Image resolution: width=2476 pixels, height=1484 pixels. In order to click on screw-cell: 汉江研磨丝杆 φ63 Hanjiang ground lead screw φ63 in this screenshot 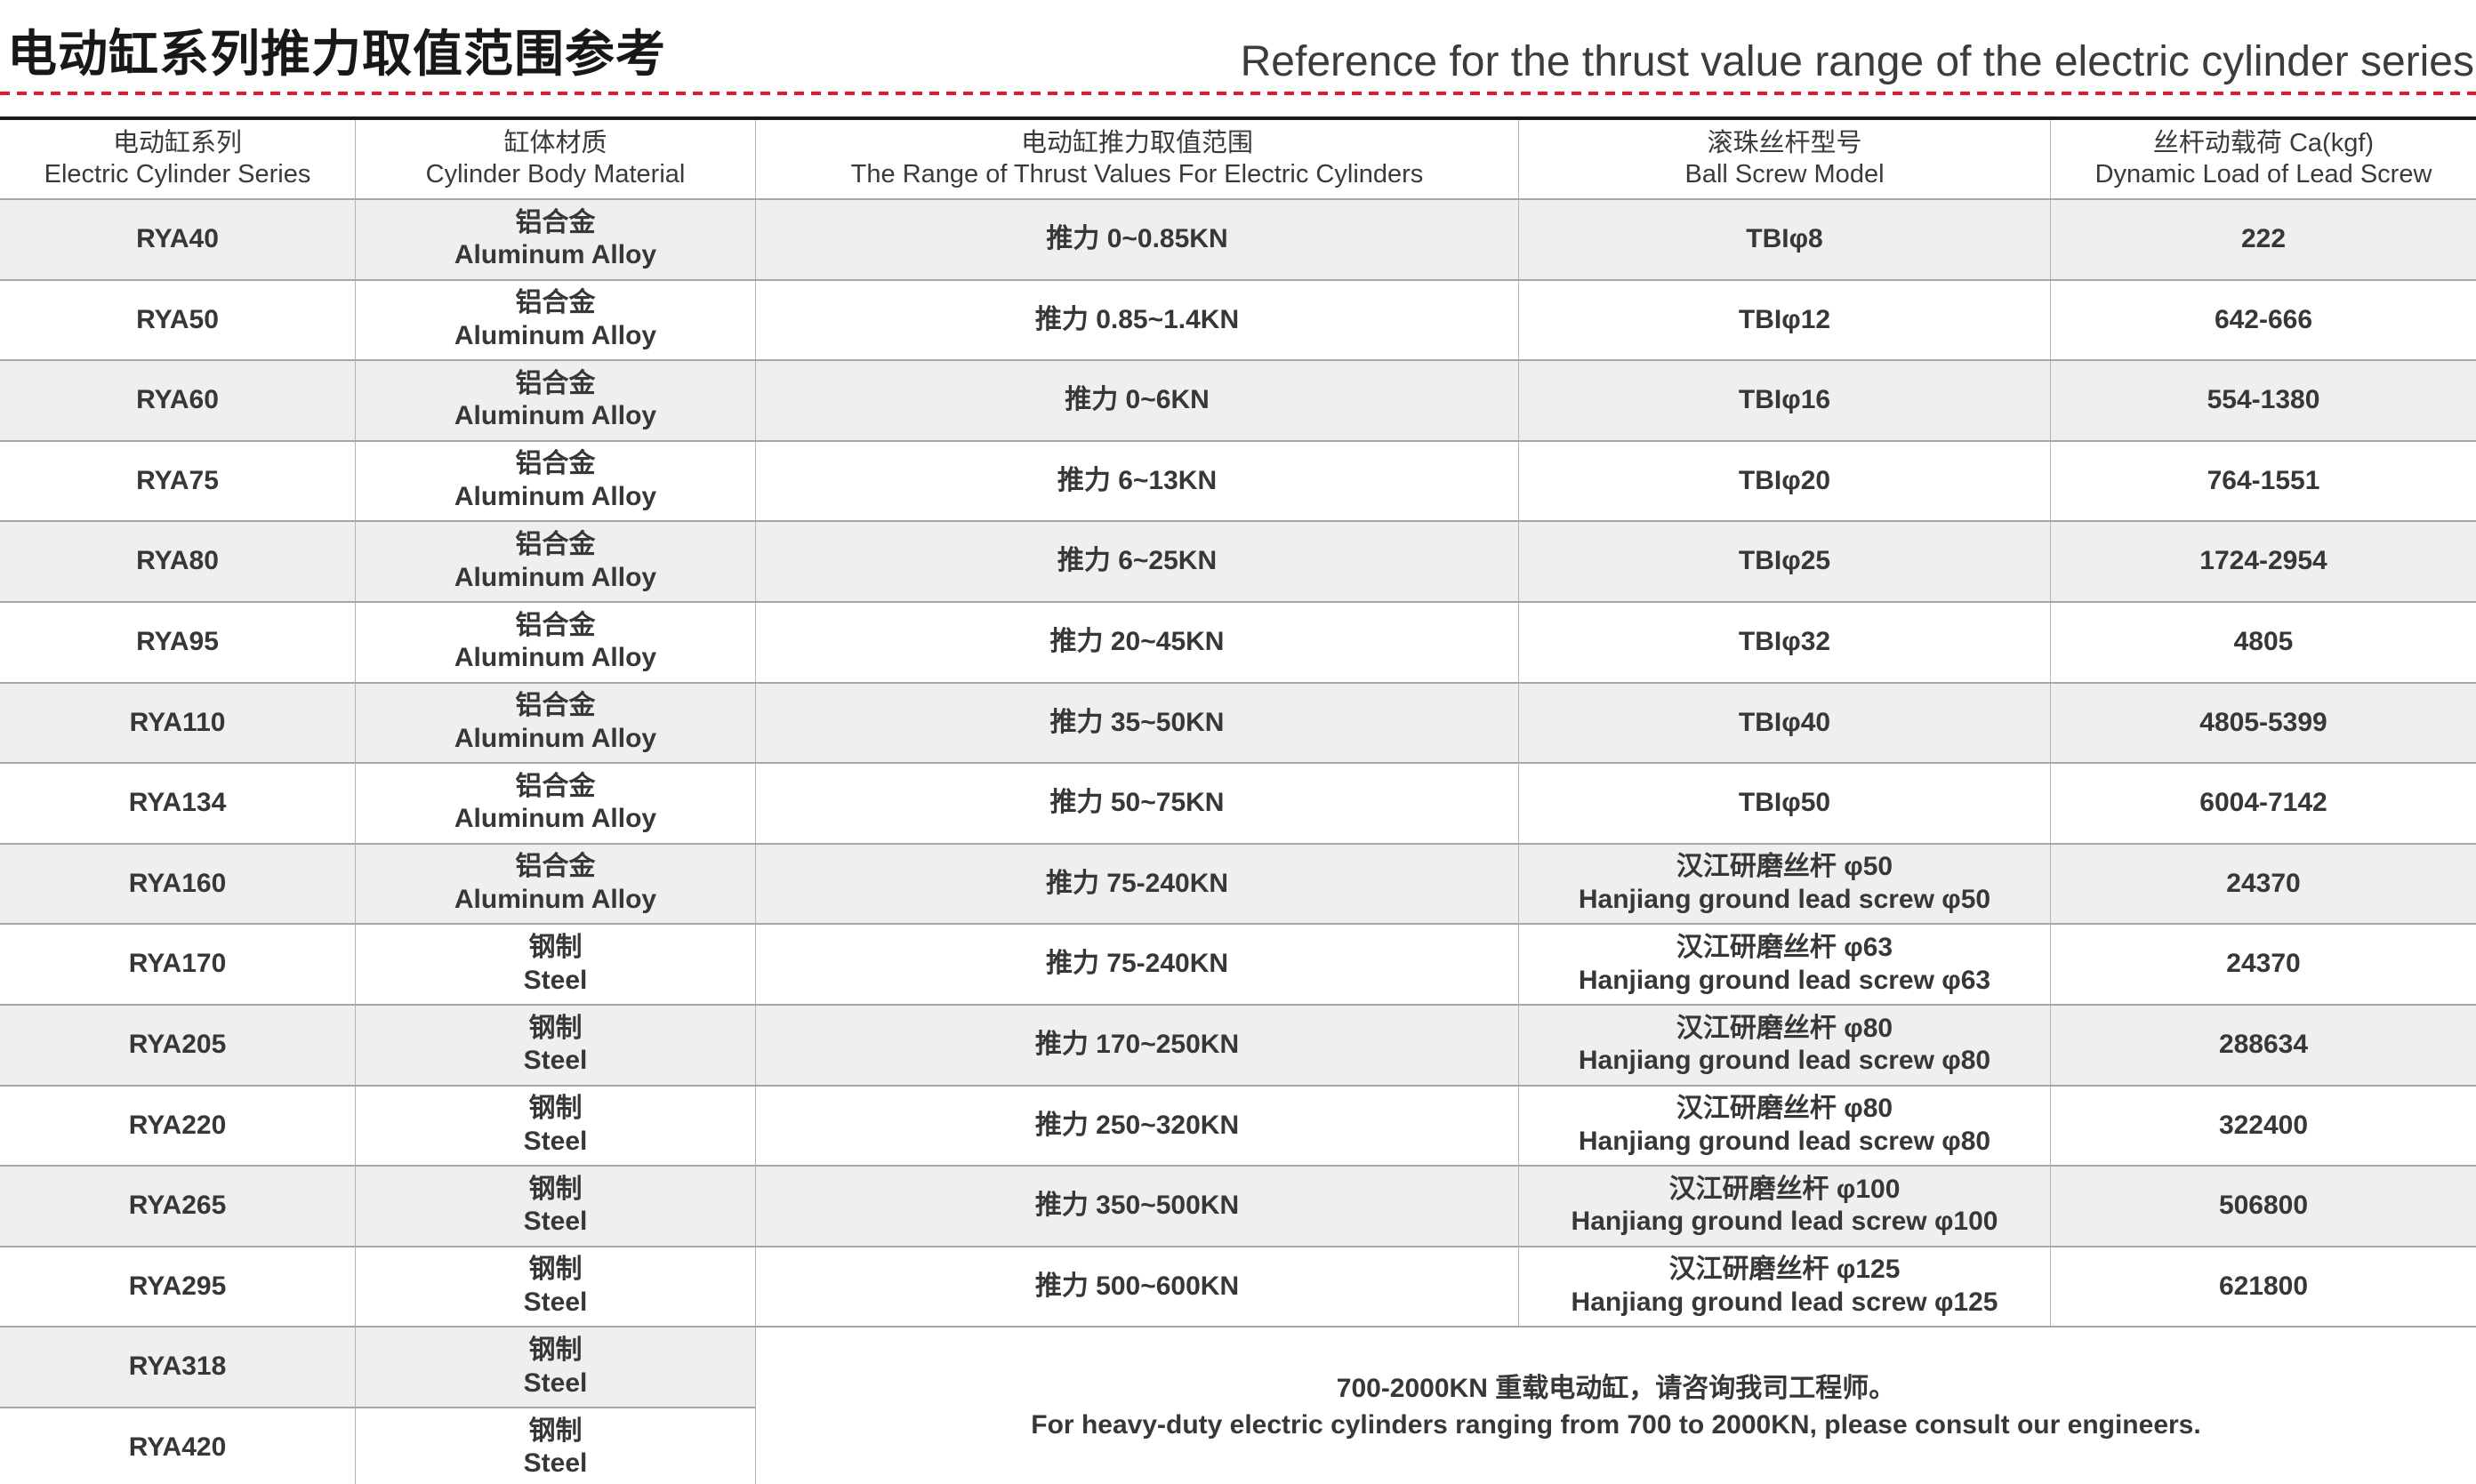, I will do `click(1784, 963)`.